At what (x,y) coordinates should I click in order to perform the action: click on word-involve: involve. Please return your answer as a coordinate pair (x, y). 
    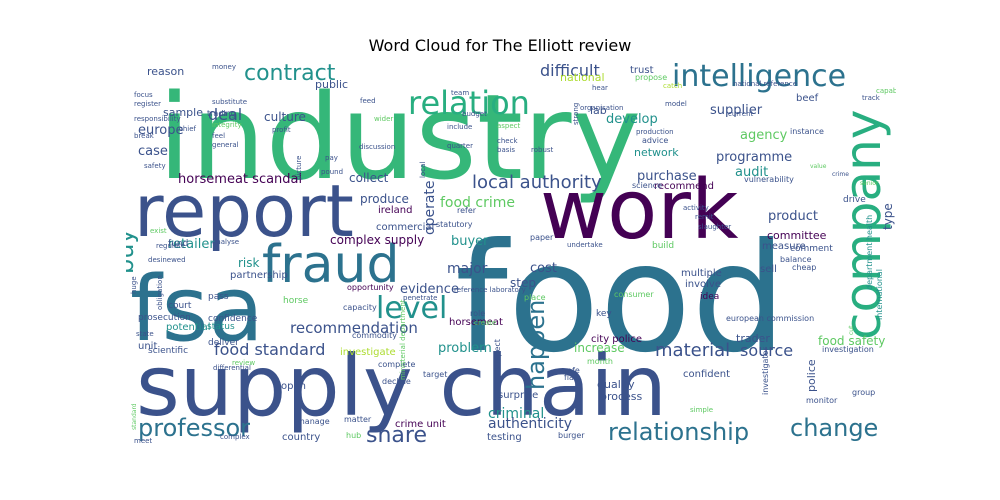
    Looking at the image, I should click on (703, 284).